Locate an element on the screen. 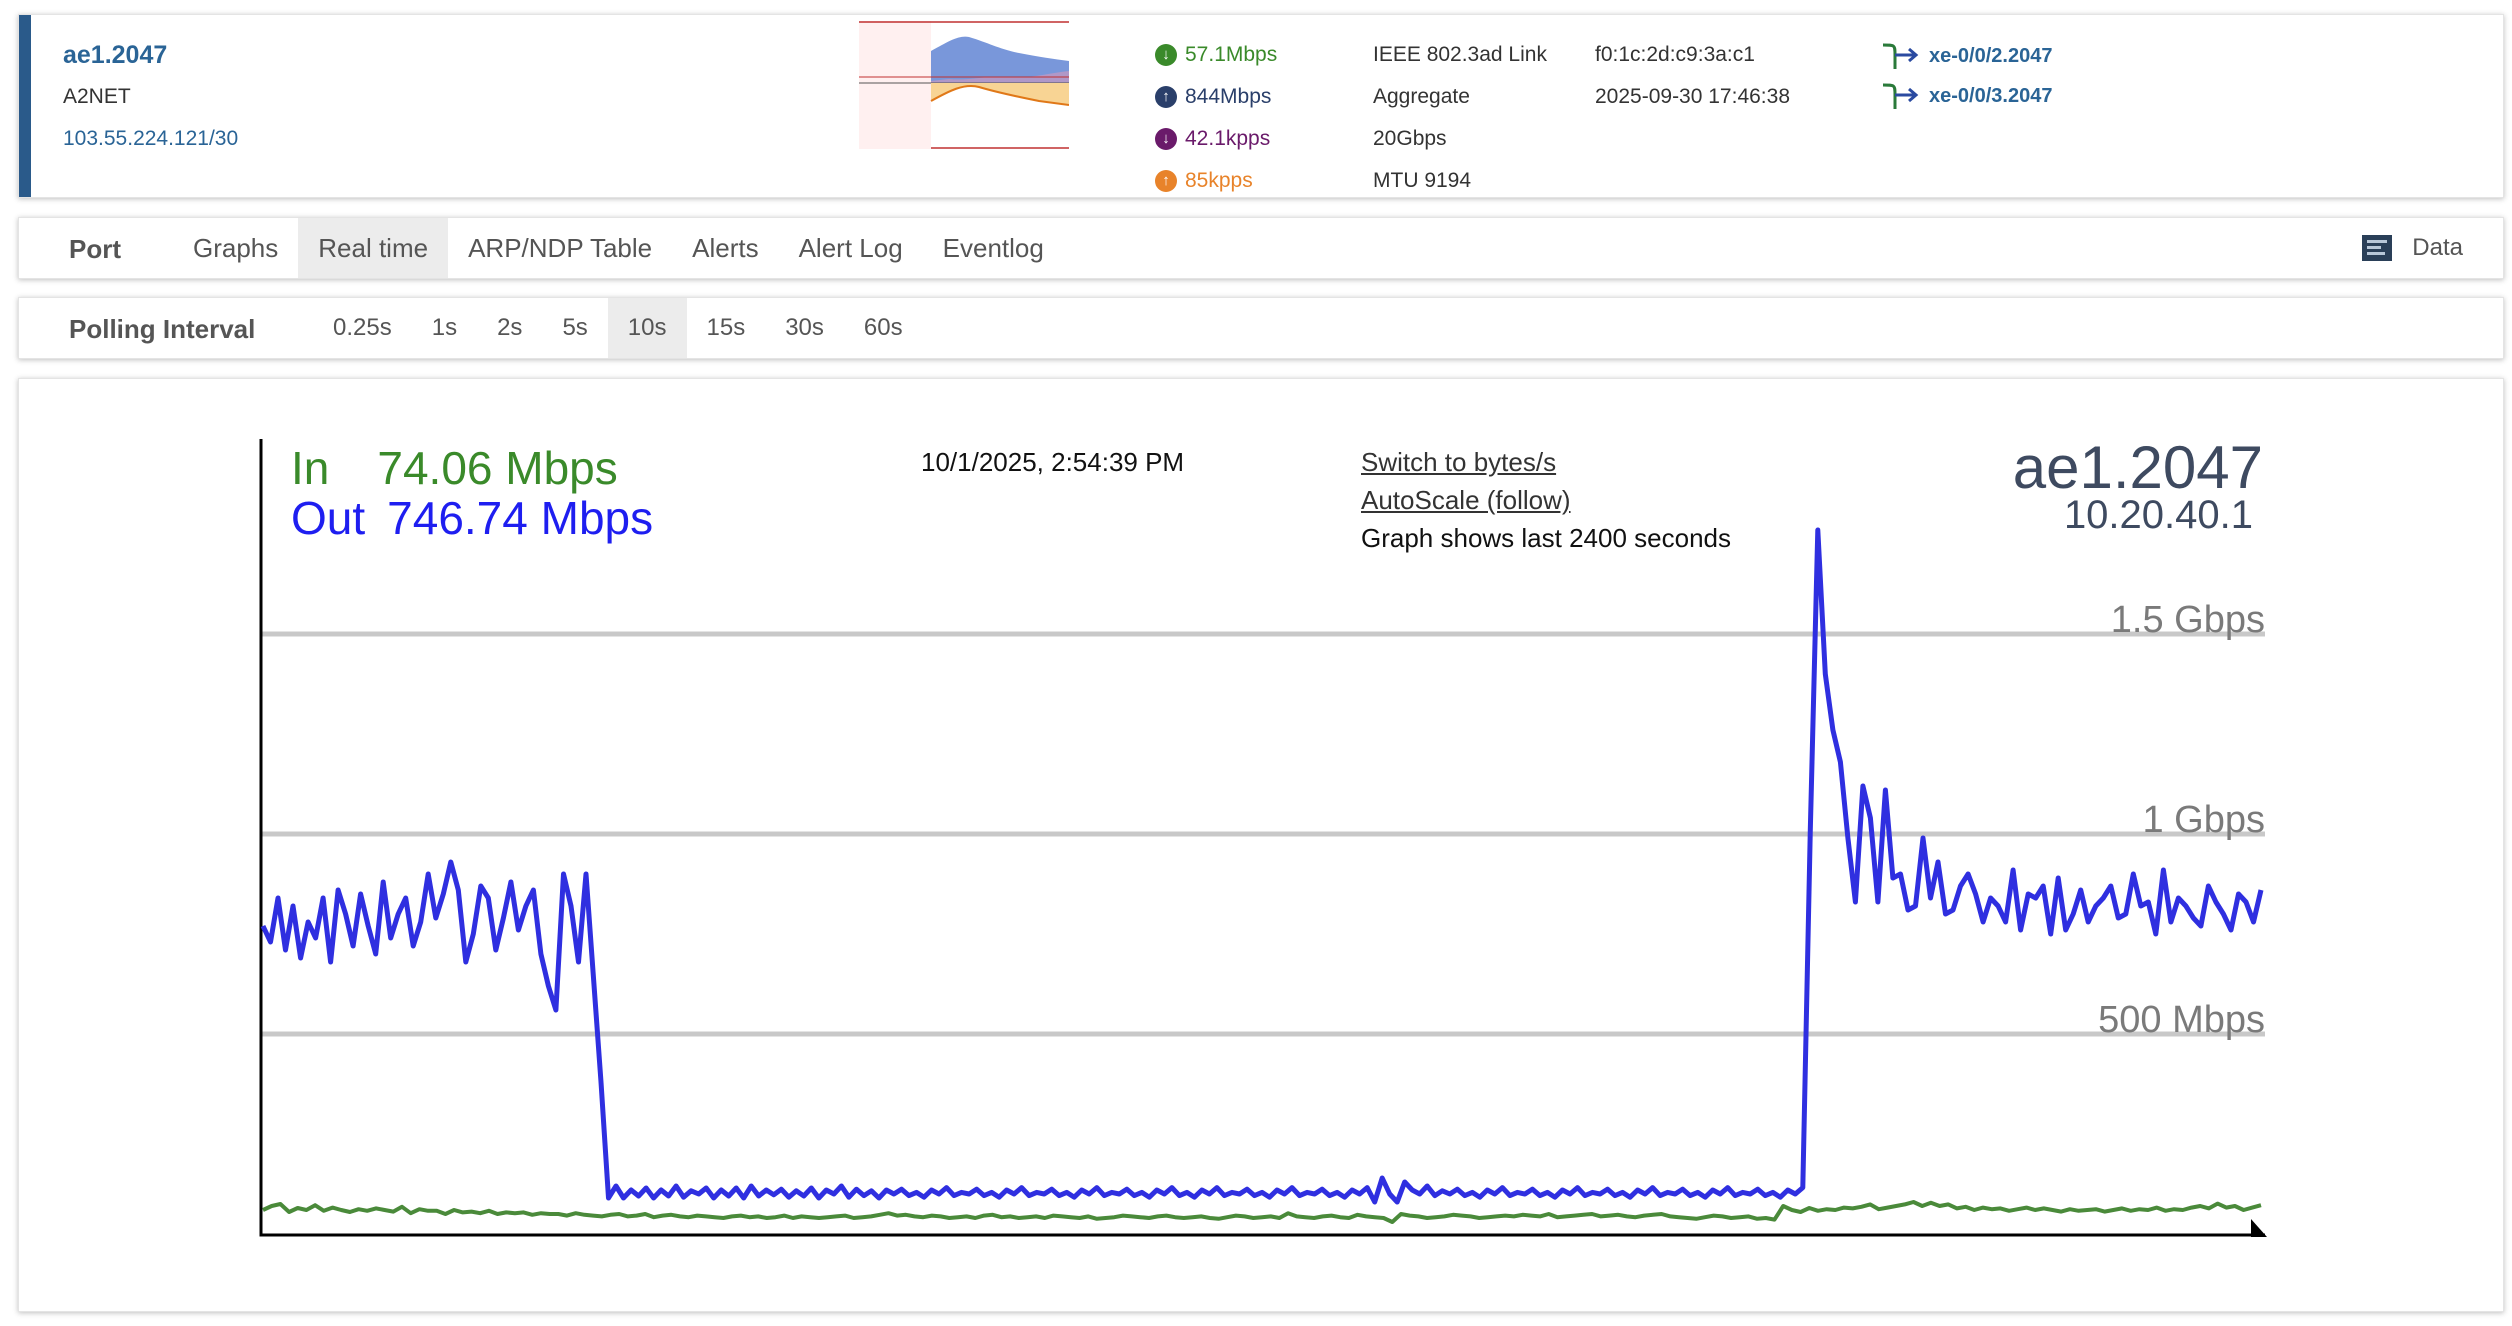  grid-label: 1 Gbps is located at coordinates (2203, 820).